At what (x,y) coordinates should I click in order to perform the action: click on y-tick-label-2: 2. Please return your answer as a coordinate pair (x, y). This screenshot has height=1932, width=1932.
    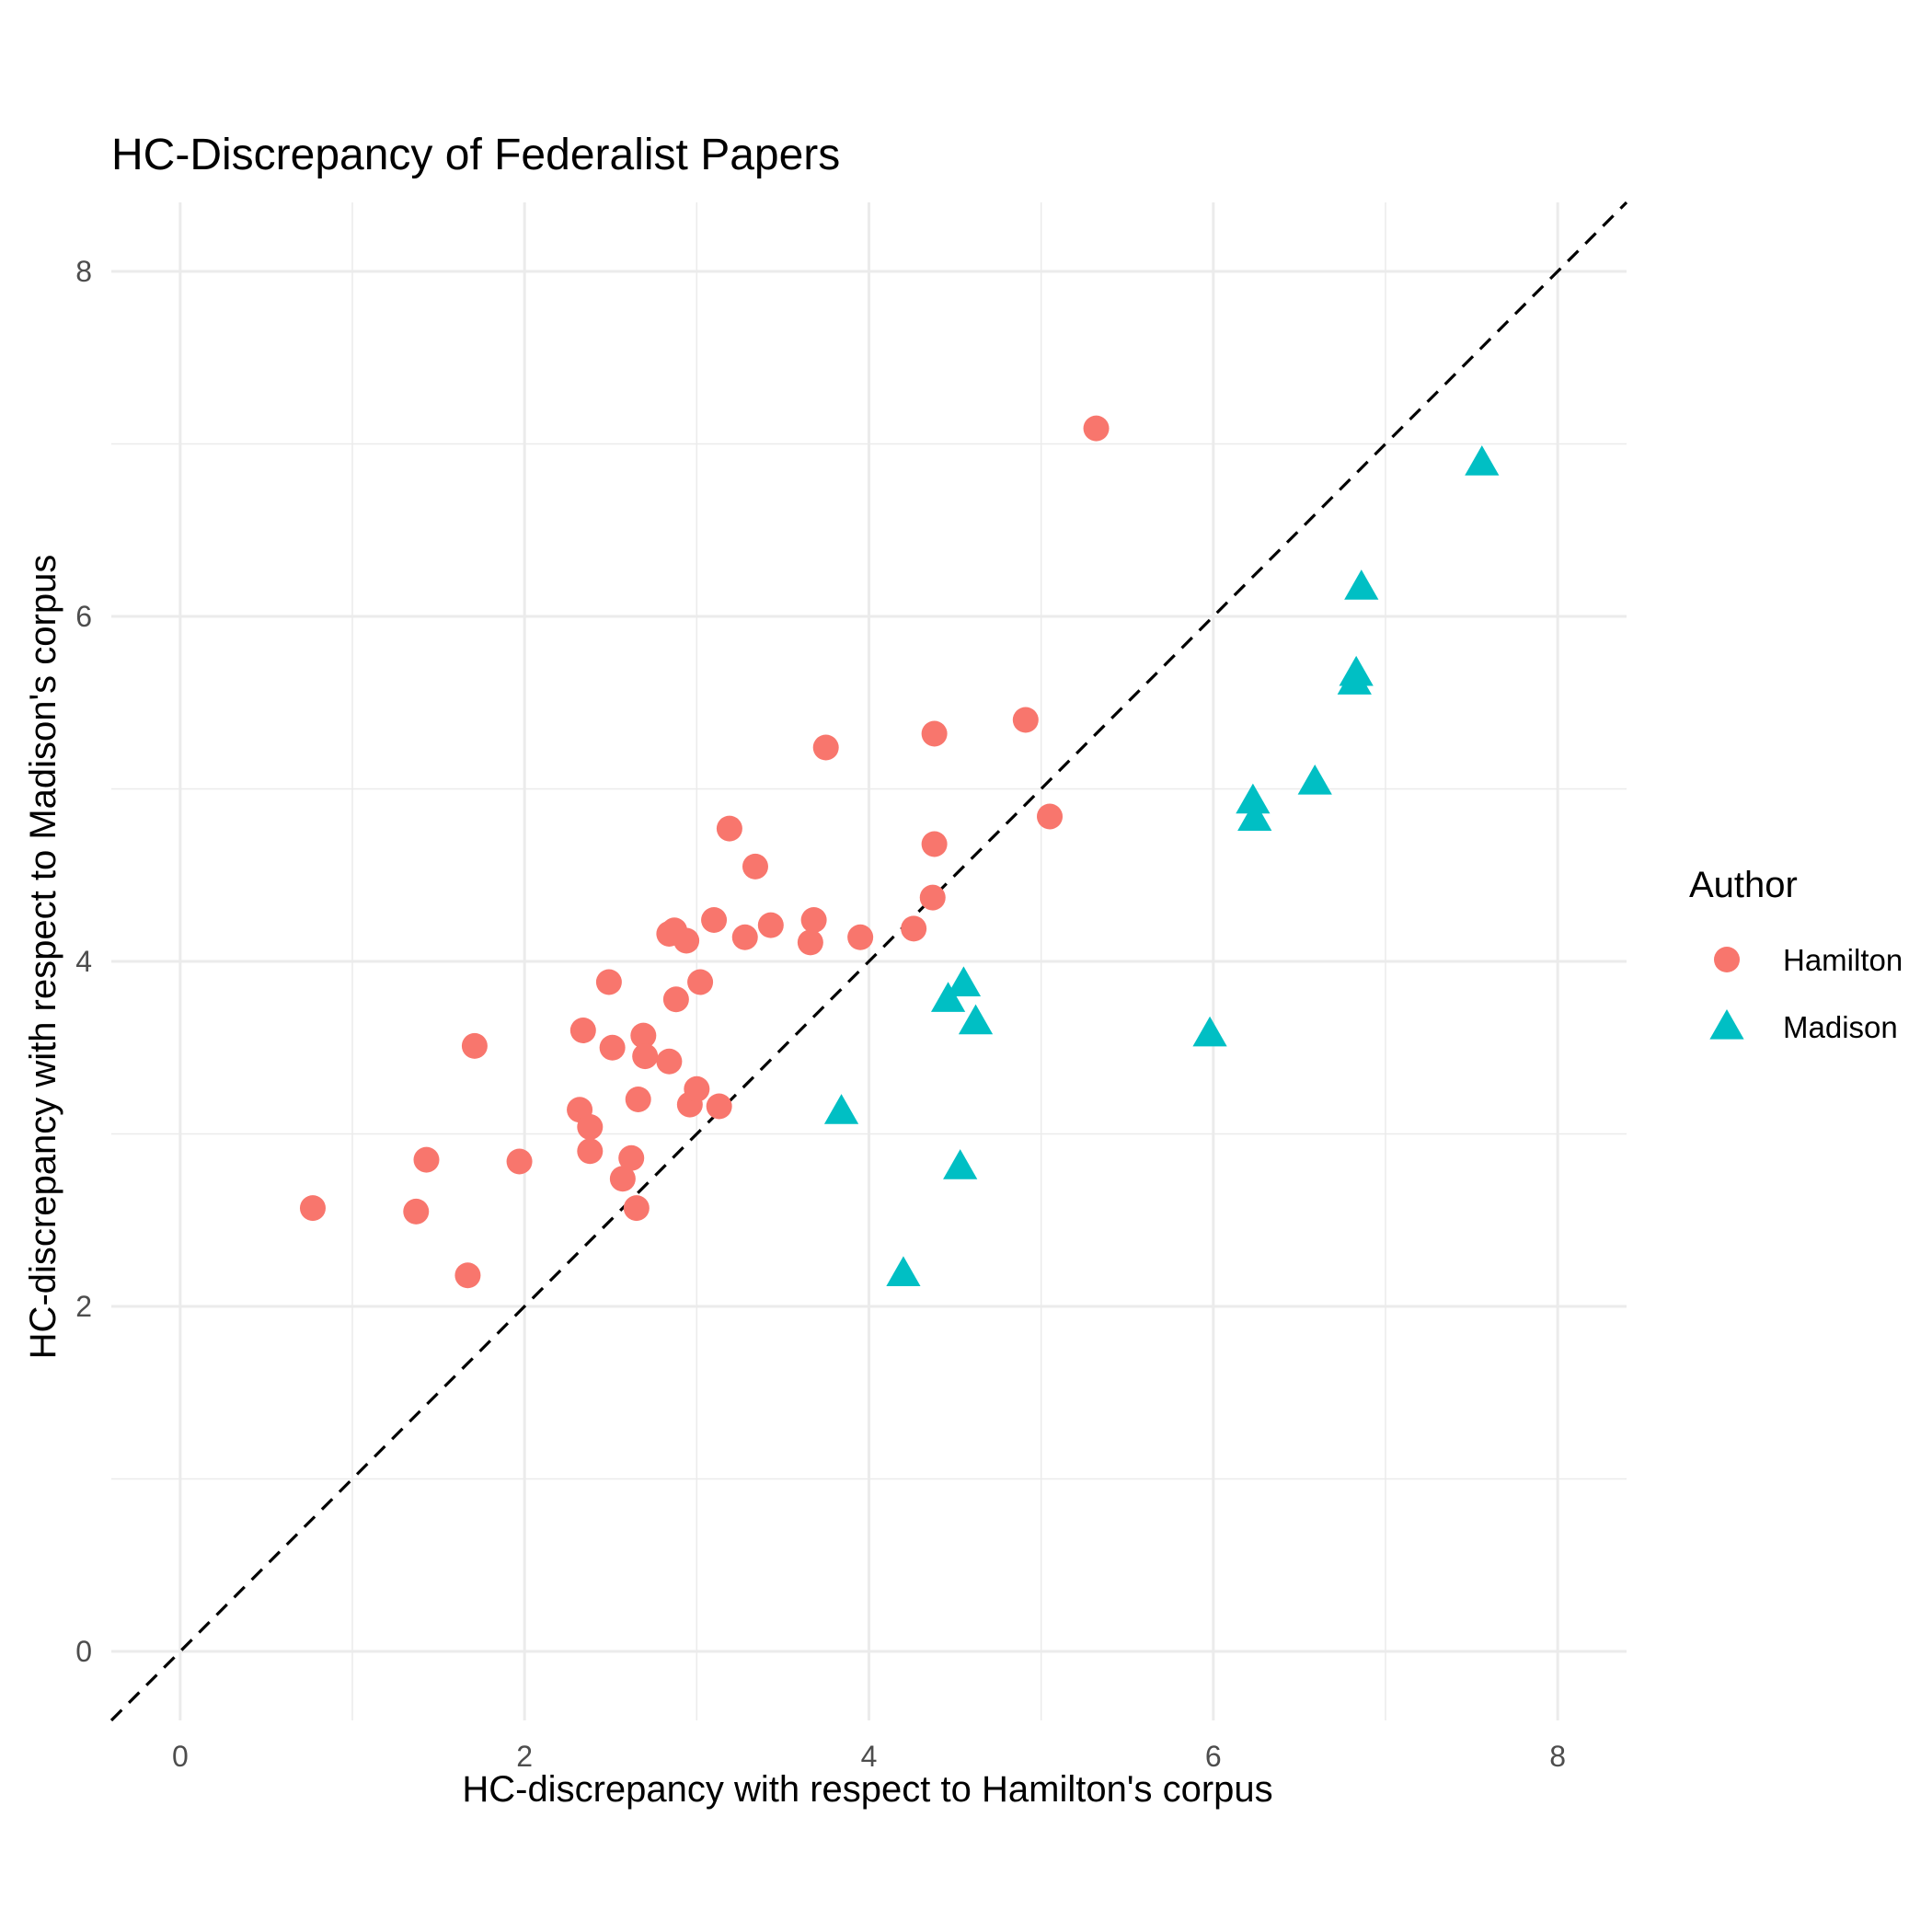
    Looking at the image, I should click on (83, 1306).